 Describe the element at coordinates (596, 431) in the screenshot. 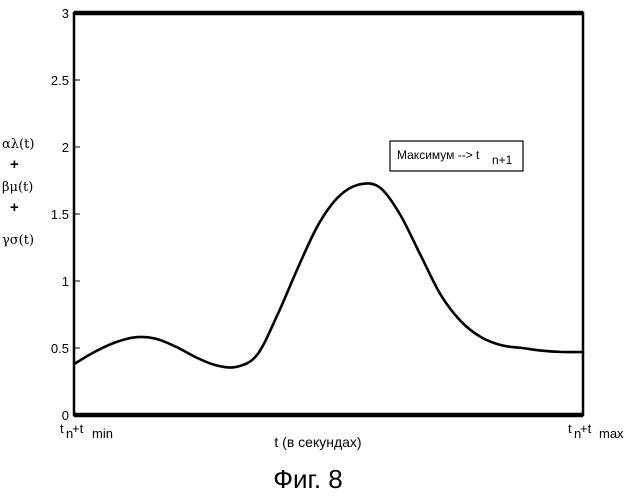

I see `x-tick-label-end: t n +t max` at that location.